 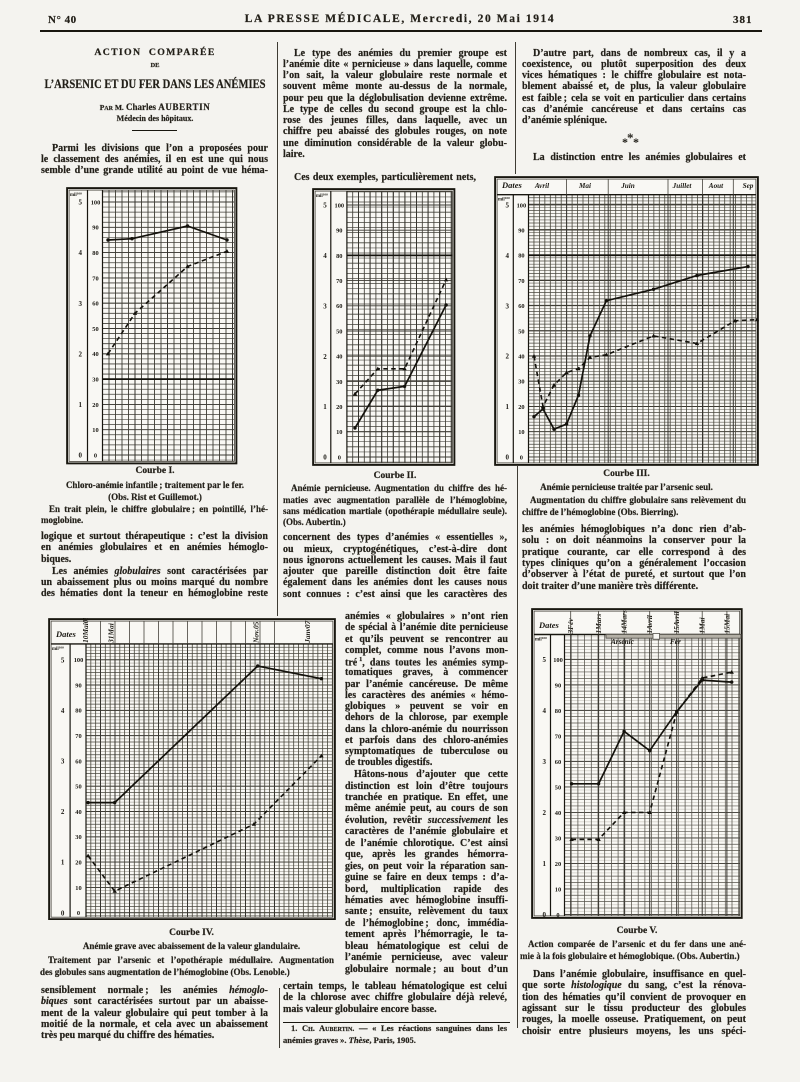 I want to click on svg-text: 10Mai05, so click(x=84, y=630).